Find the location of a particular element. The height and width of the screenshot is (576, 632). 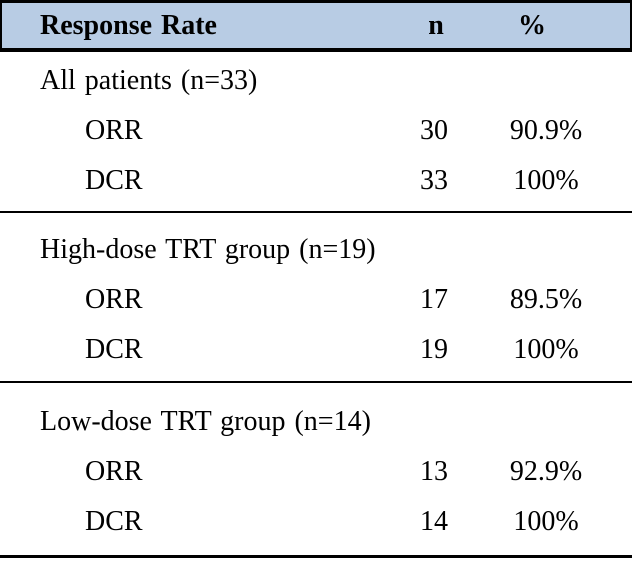

row-n-value: 17 is located at coordinates (434, 299).